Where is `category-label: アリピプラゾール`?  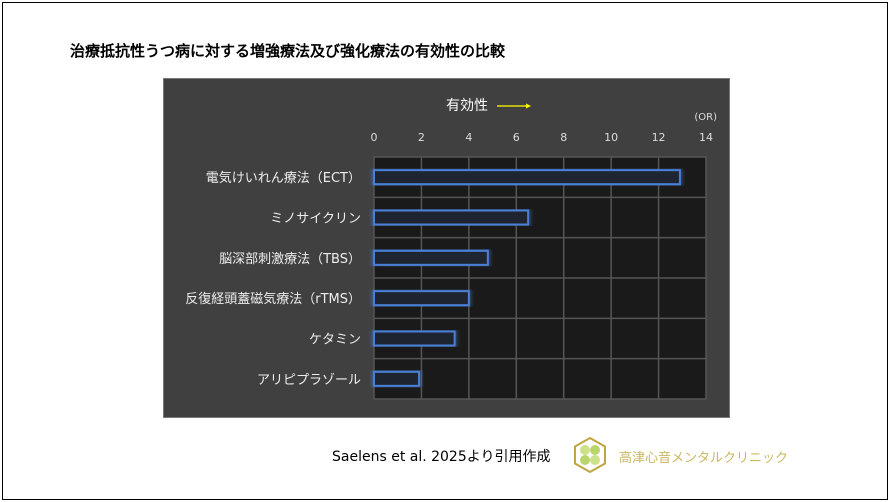 category-label: アリピプラゾール is located at coordinates (309, 380).